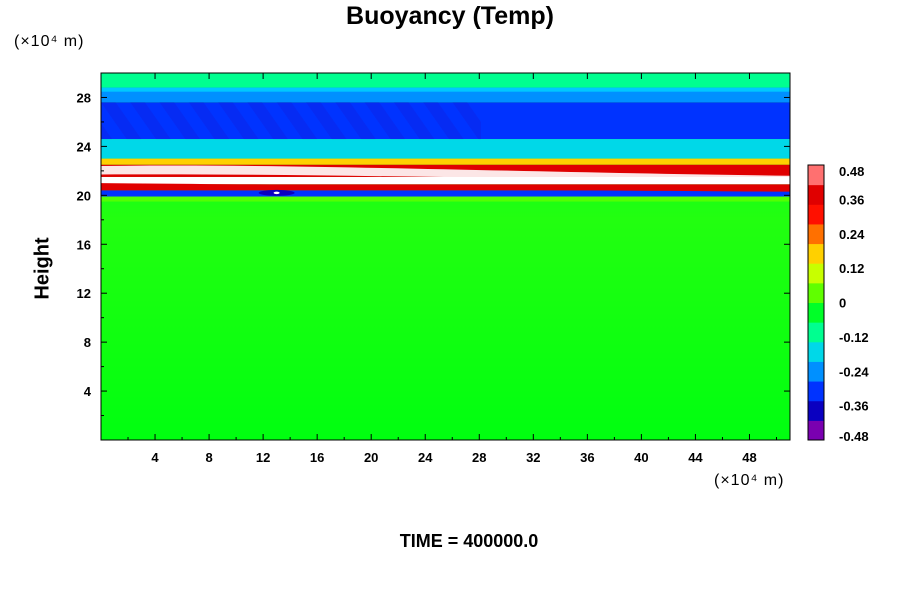 The width and height of the screenshot is (900, 600). What do you see at coordinates (276, 193) in the screenshot?
I see `min-spot-center` at bounding box center [276, 193].